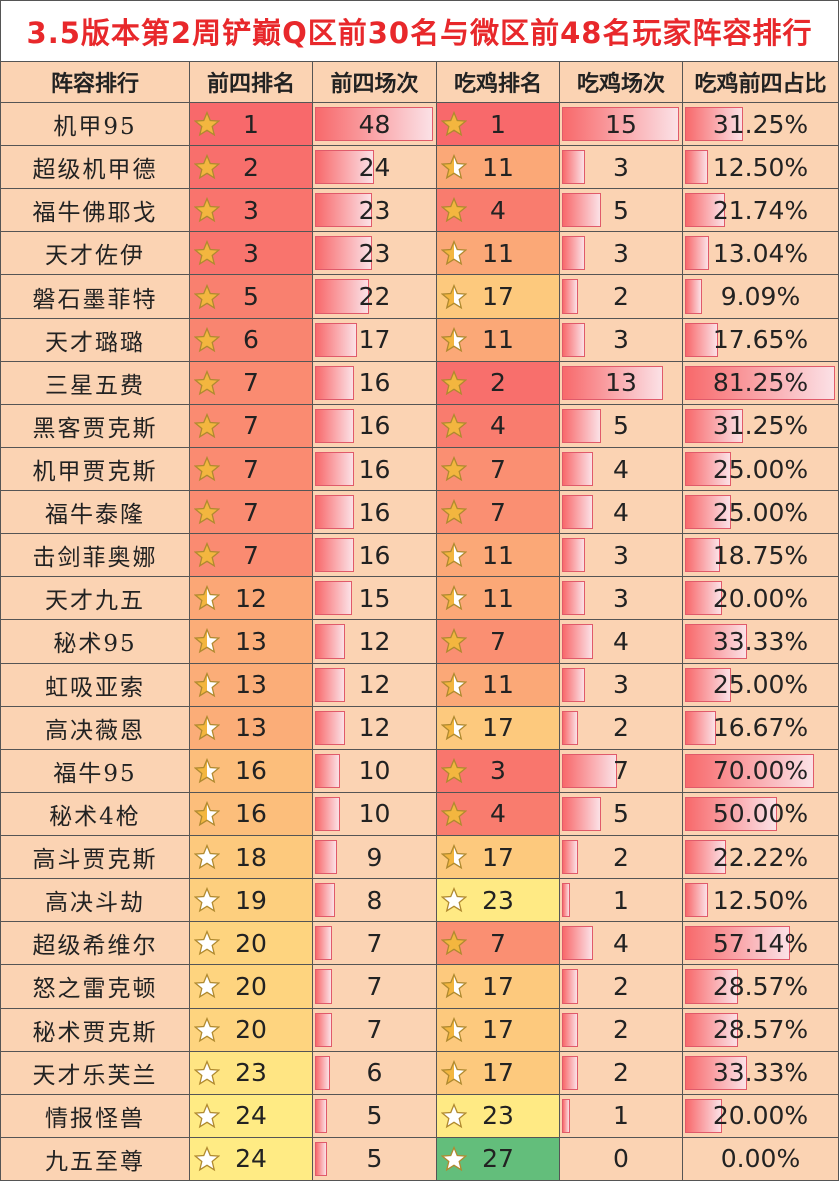 The height and width of the screenshot is (1181, 839). I want to click on name-cell: 高决薇恩, so click(95, 728).